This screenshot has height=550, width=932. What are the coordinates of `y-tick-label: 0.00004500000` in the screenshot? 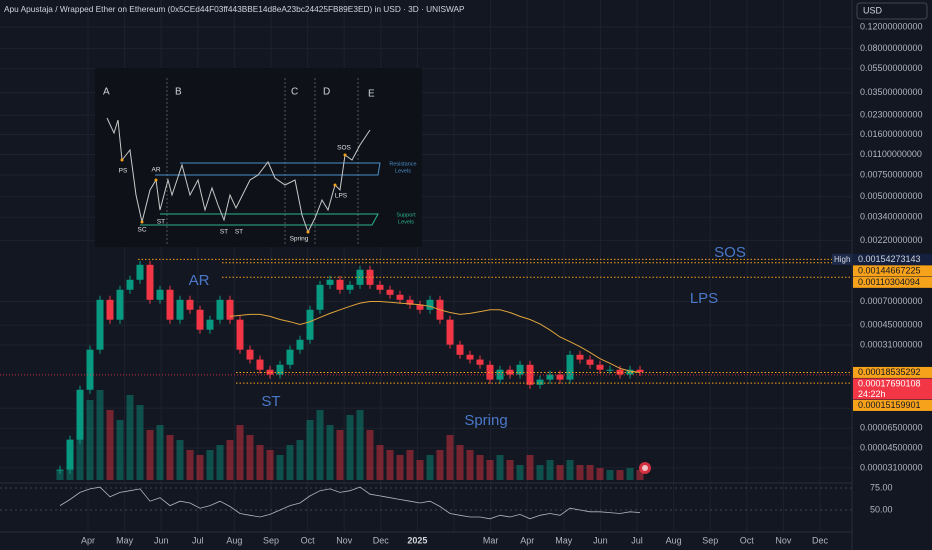 It's located at (891, 447).